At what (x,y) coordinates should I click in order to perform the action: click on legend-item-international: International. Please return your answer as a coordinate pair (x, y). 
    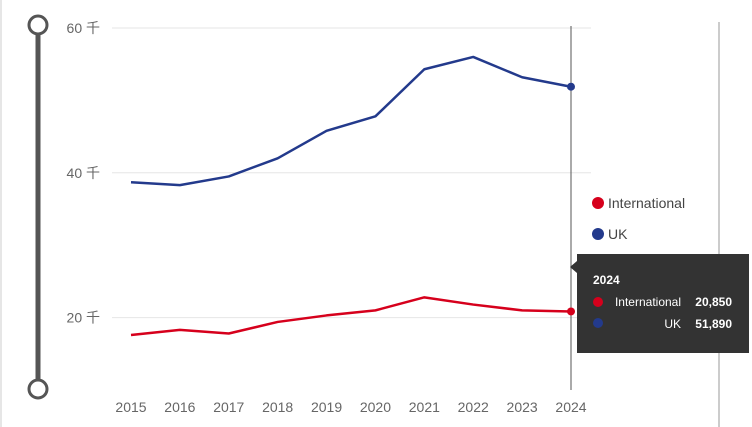
    Looking at the image, I should click on (638, 203).